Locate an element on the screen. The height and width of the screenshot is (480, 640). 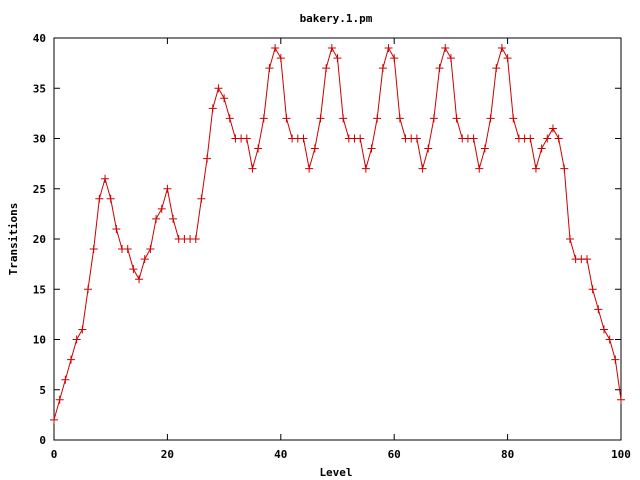
y-tick-label: 35 is located at coordinates (39, 88).